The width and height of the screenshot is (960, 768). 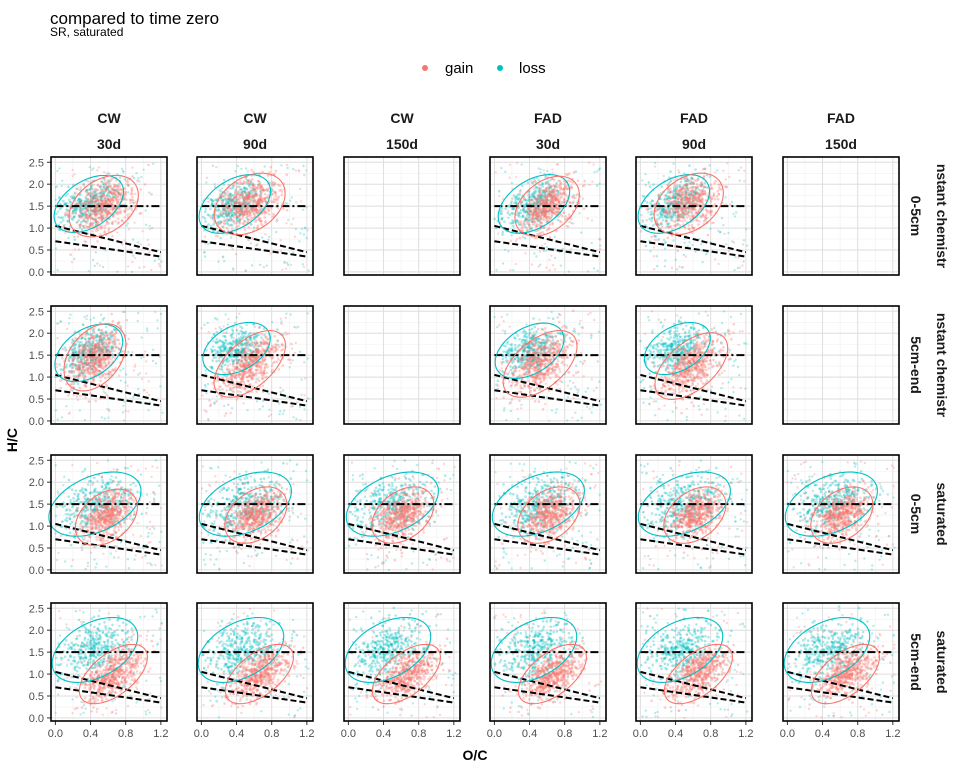 I want to click on column-facet-label: 30d, so click(x=109, y=144).